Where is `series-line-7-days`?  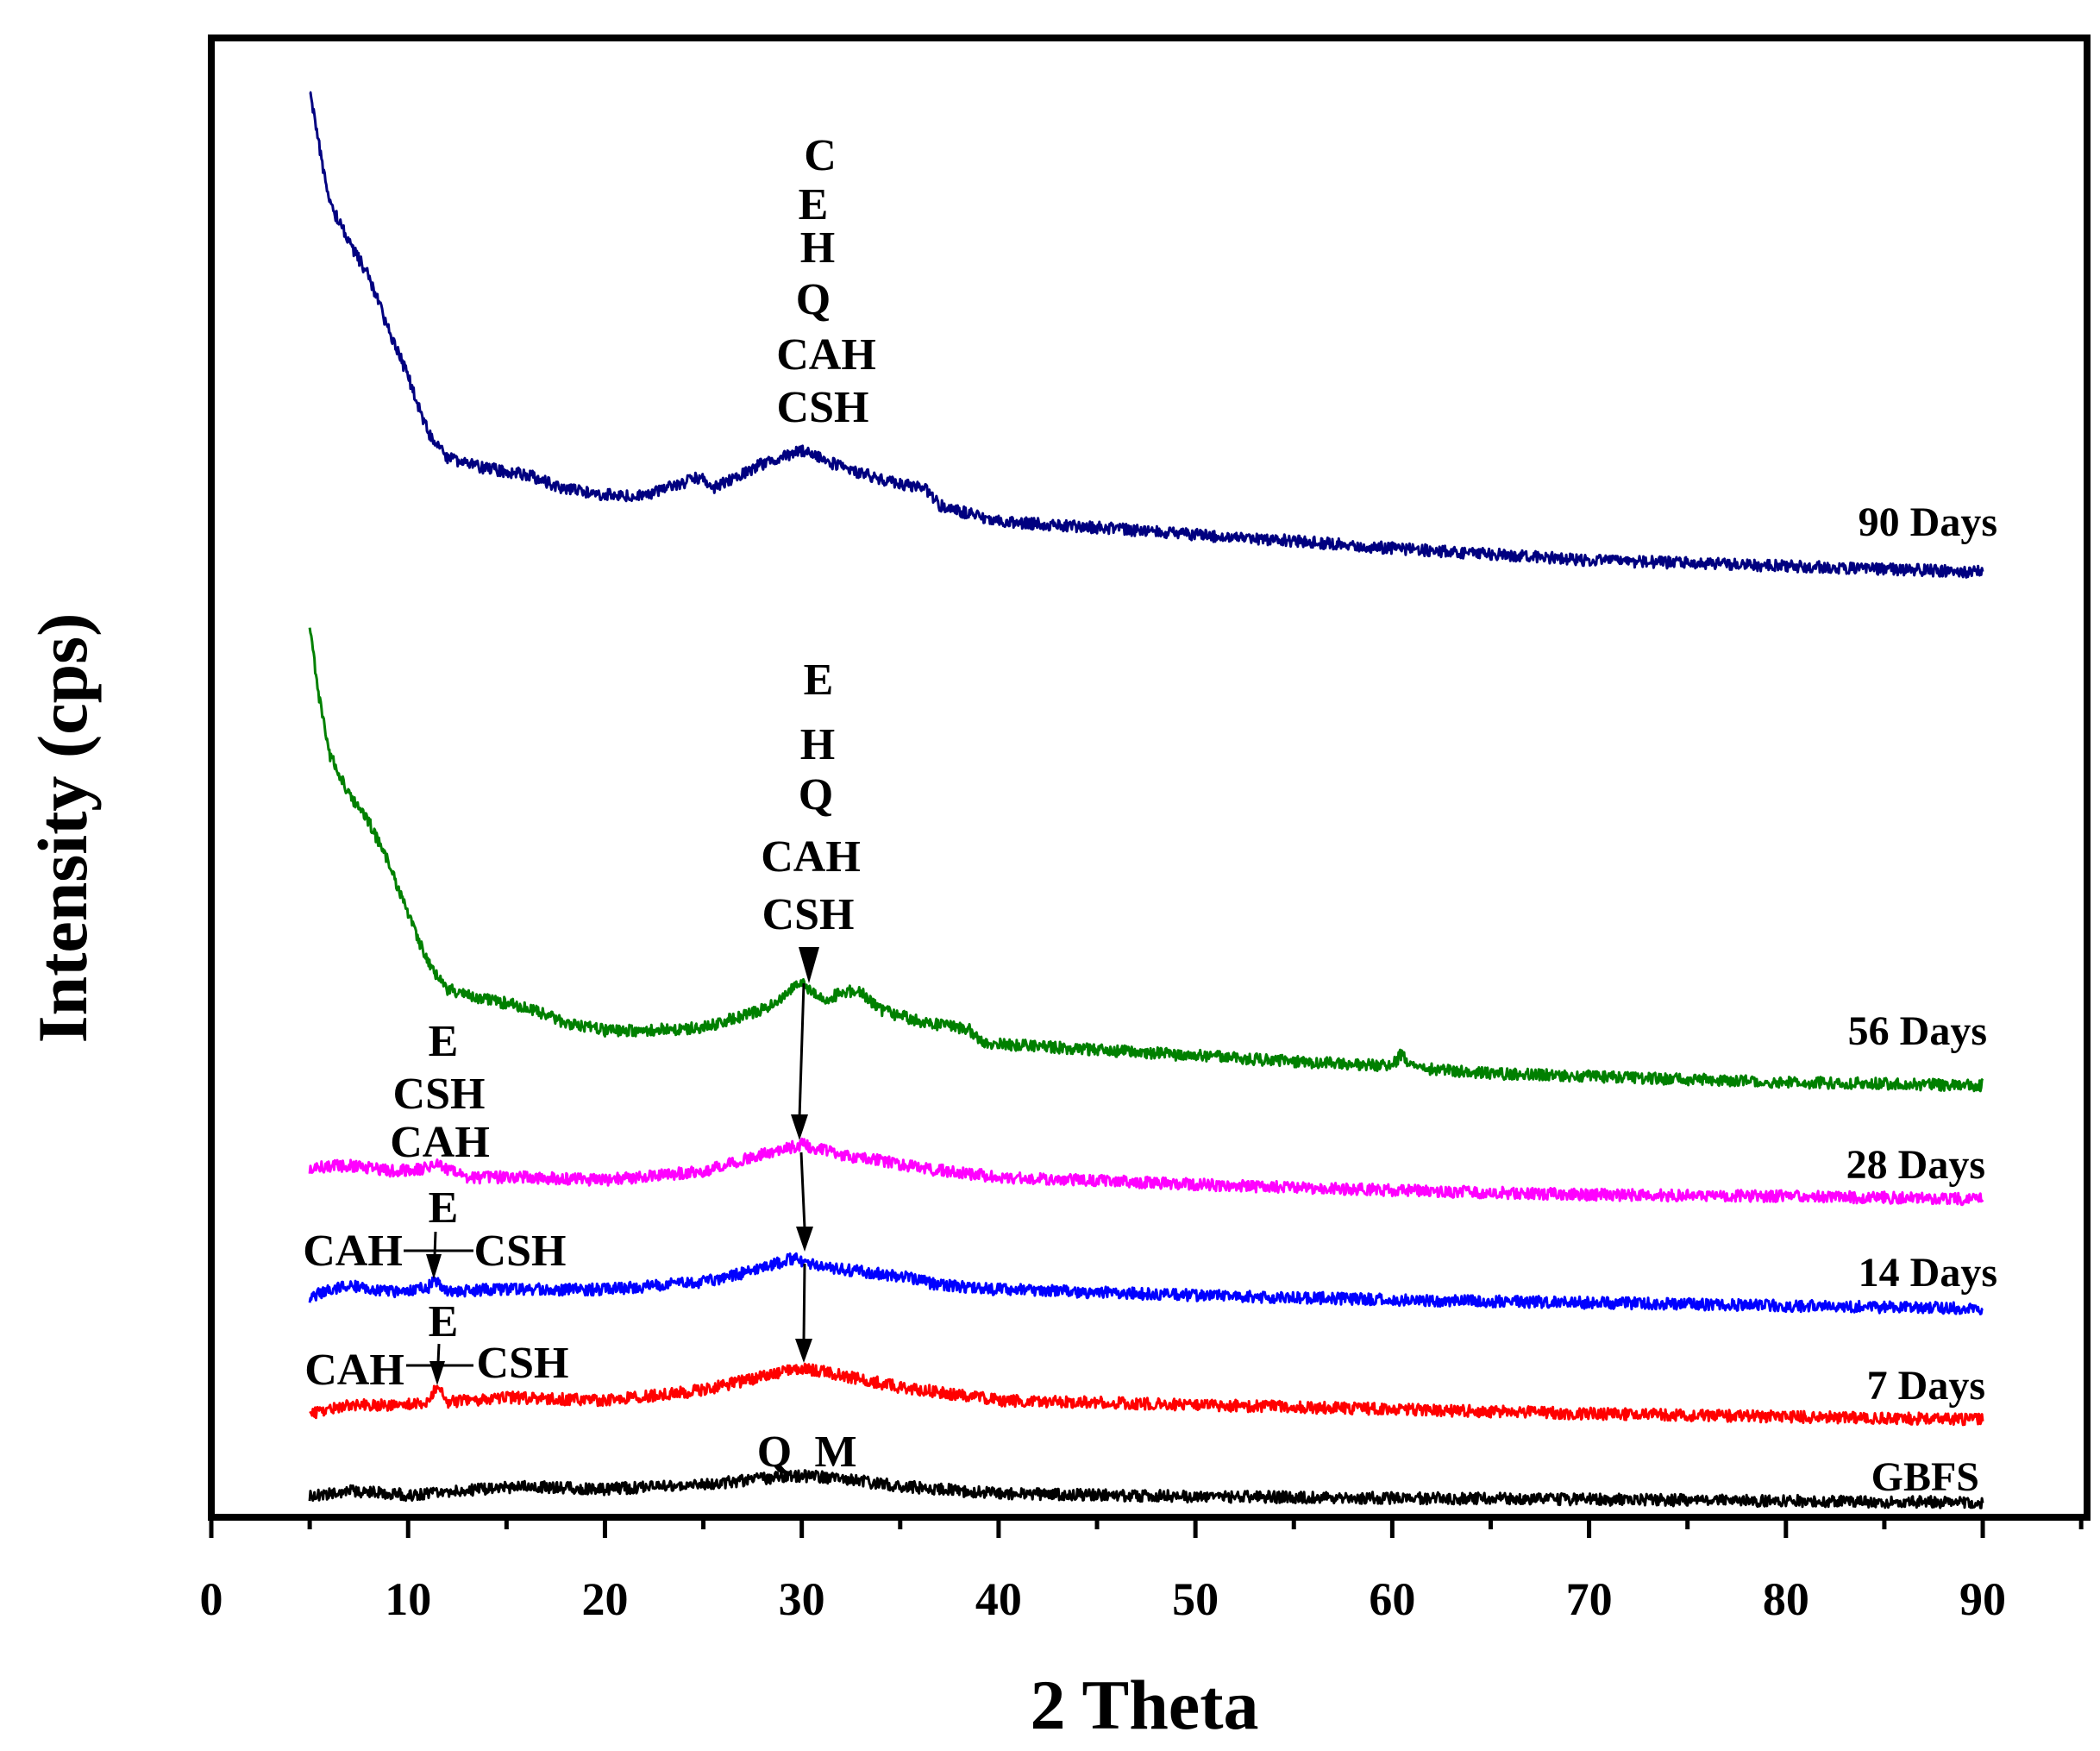 series-line-7-days is located at coordinates (1147, 1394).